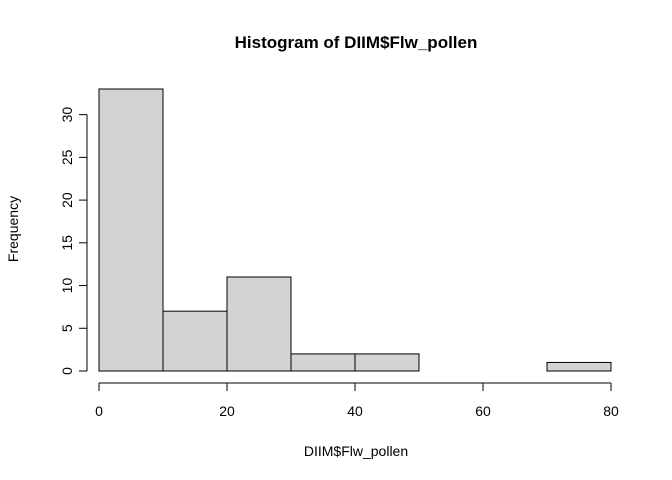  What do you see at coordinates (67, 328) in the screenshot?
I see `y-tick-label-1: 5` at bounding box center [67, 328].